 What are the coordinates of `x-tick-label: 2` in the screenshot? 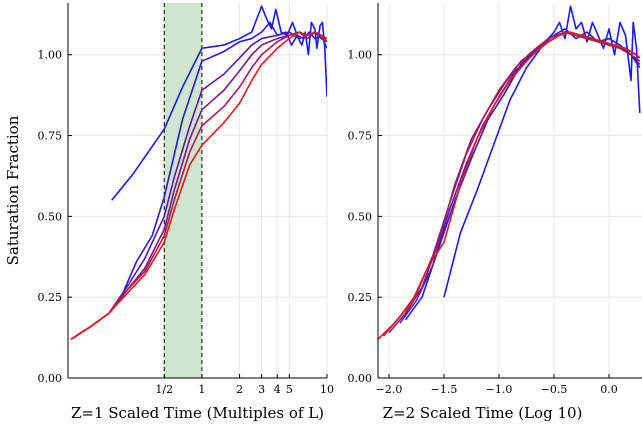 It's located at (239, 389).